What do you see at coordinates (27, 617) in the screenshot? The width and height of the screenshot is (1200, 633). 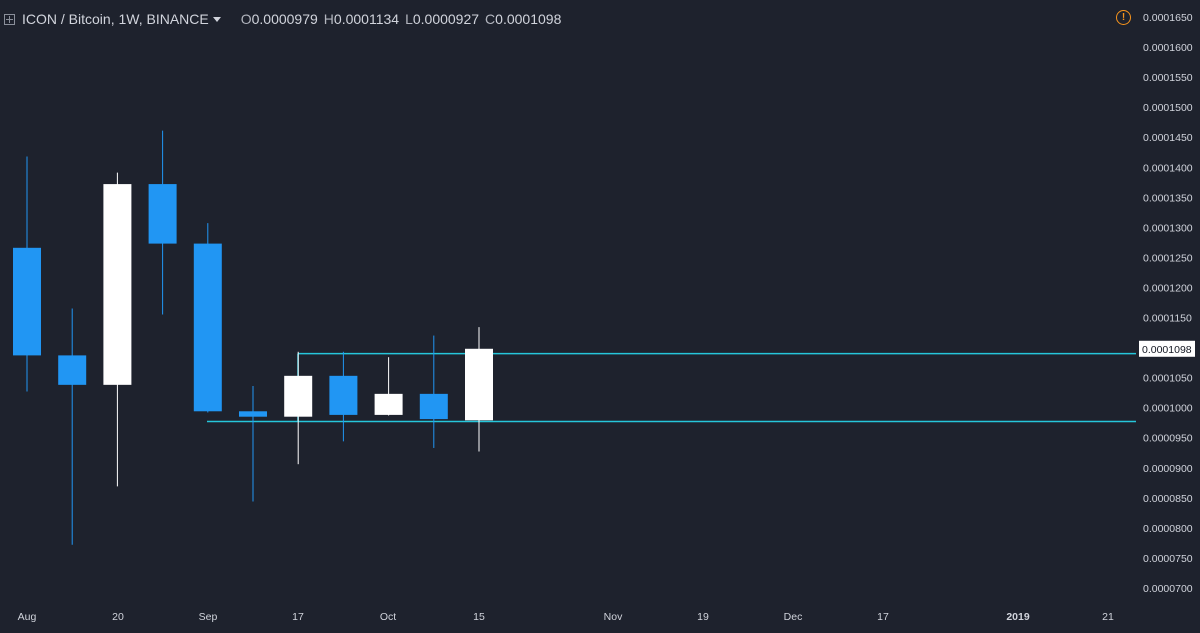 I see `time-tick-label: Aug` at bounding box center [27, 617].